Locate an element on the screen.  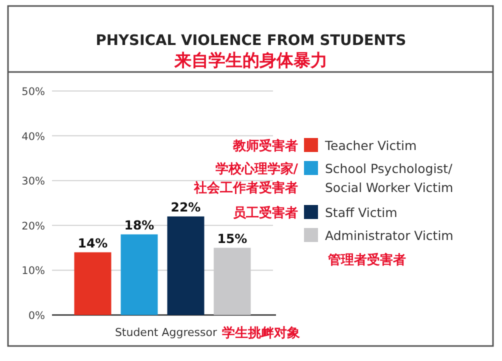
y-tick-label: 10% is located at coordinates (34, 271).